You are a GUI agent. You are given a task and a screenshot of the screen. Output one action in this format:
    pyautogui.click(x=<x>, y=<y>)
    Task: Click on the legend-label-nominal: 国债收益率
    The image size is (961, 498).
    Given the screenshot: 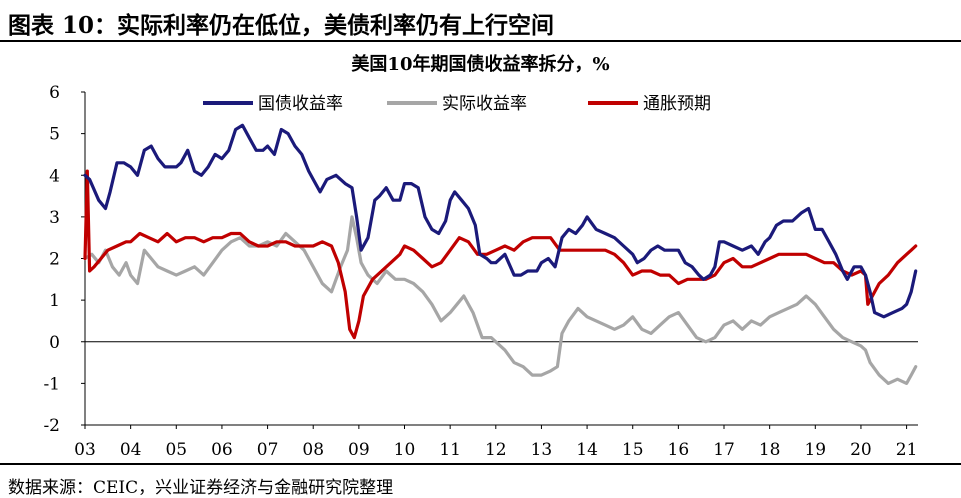 What is the action you would take?
    pyautogui.click(x=300, y=104)
    